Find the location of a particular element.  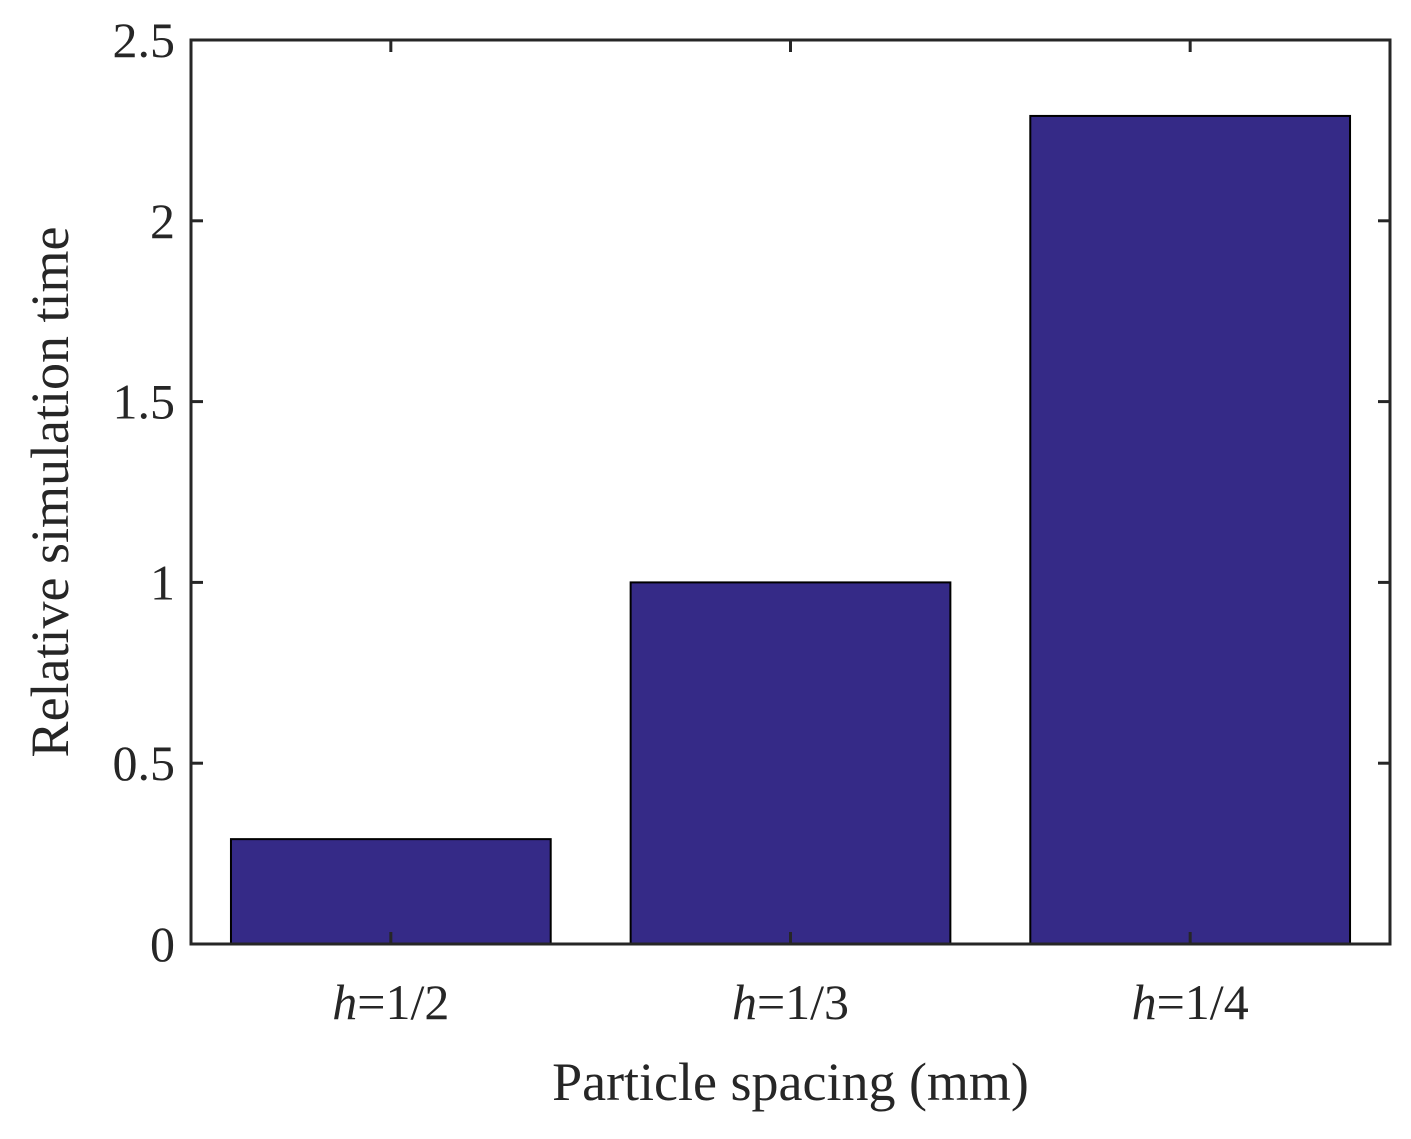

x-tick-labels: h=1/2 h=1/3 h=1/4 is located at coordinates (790, 1002).